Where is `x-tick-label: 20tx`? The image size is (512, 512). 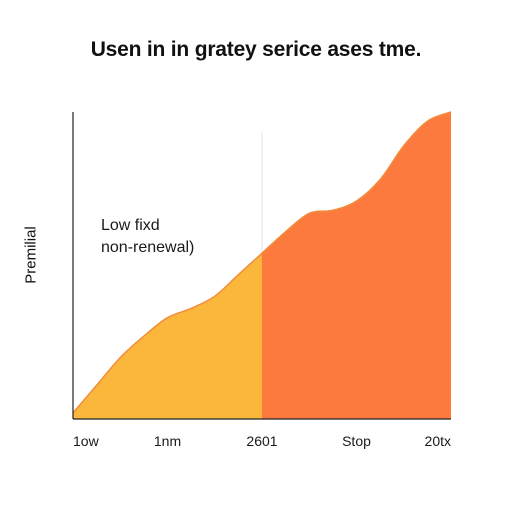 x-tick-label: 20tx is located at coordinates (438, 441).